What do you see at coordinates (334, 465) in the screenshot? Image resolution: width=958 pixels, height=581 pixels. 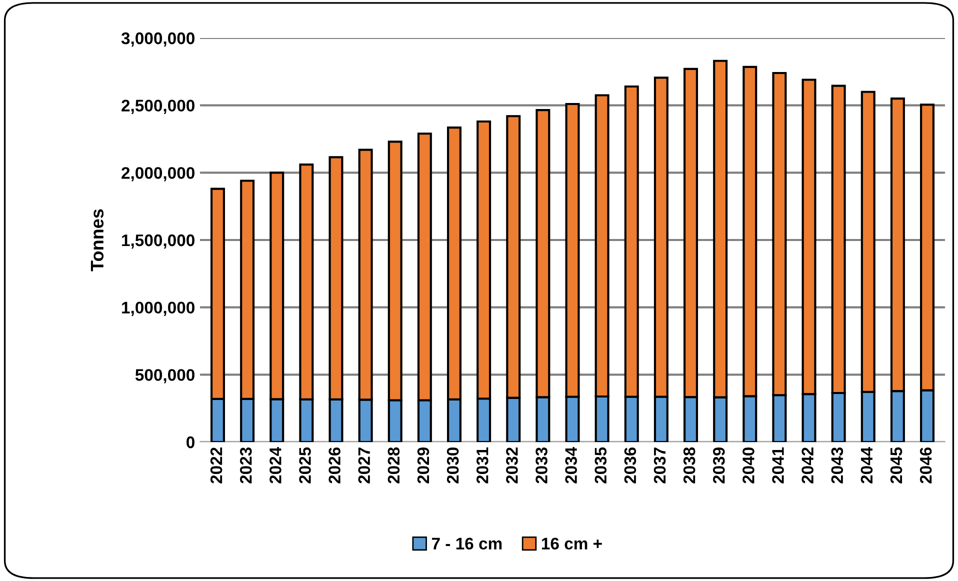 I see `x-tick-label: 2026` at bounding box center [334, 465].